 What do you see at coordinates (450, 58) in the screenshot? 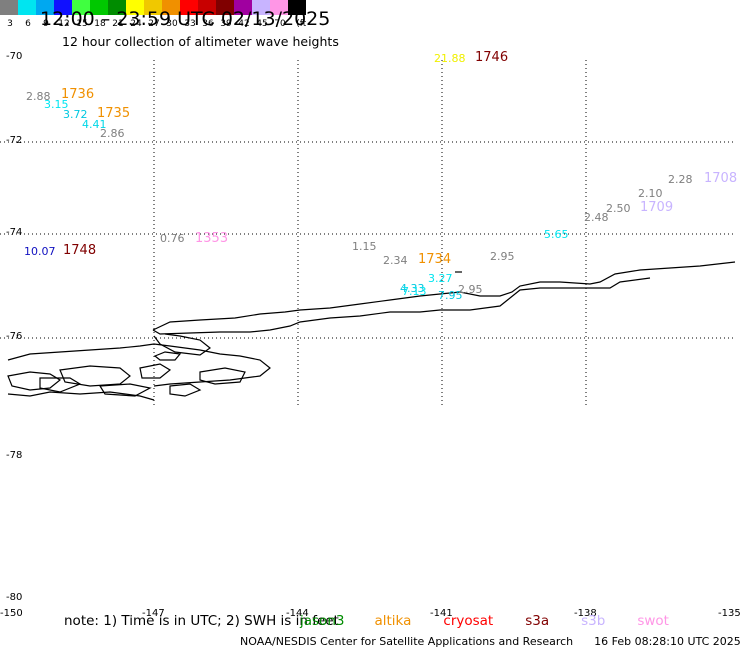
I see `swh-value: 21.88` at bounding box center [450, 58].